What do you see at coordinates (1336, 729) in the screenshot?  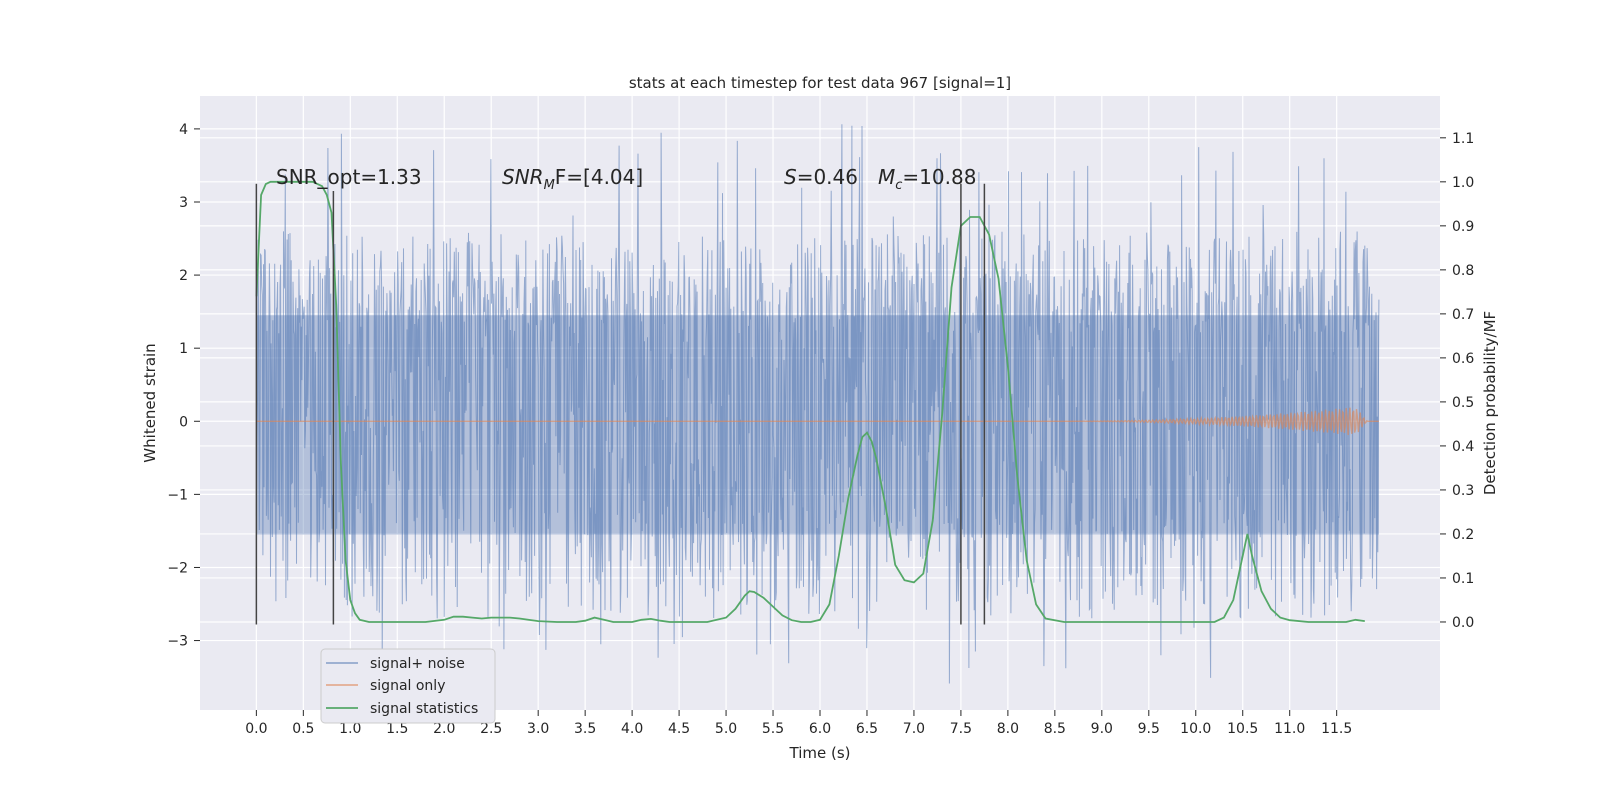 I see `x-tick-label: 11.5` at bounding box center [1336, 729].